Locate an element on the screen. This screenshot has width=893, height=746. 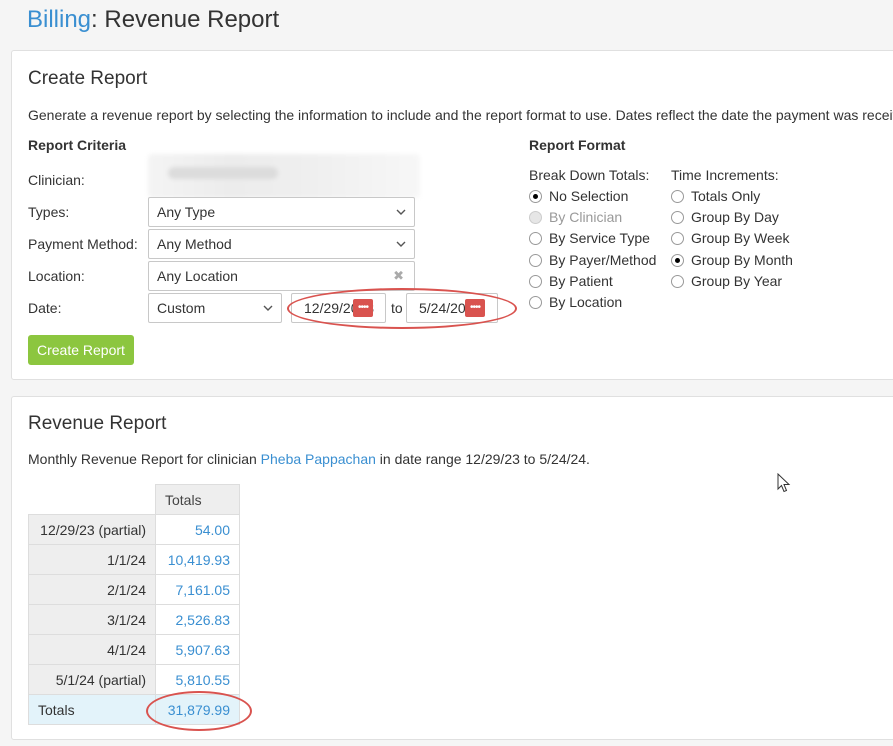
radio-label: Group By Year is located at coordinates (737, 281).